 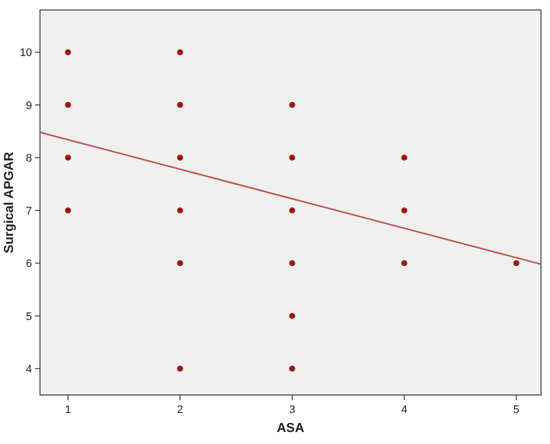 I want to click on y-tick-label: 4, so click(x=29, y=370).